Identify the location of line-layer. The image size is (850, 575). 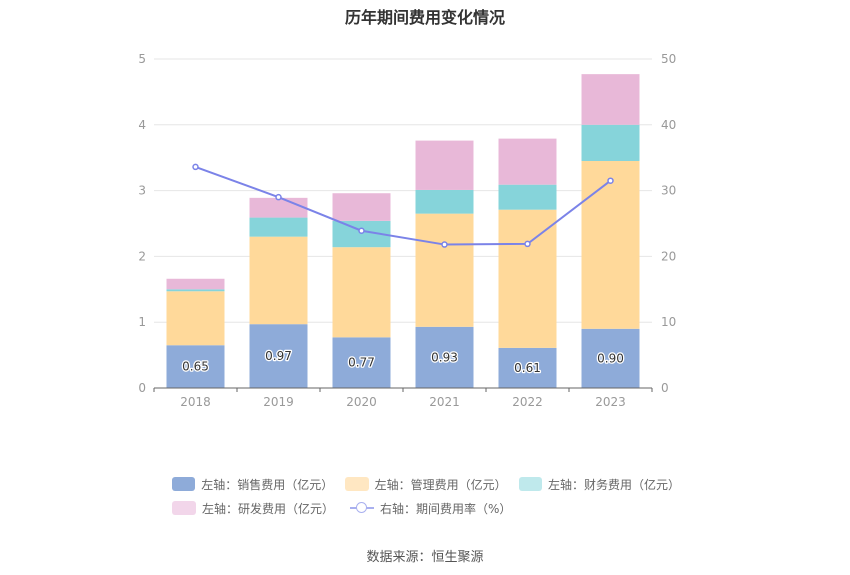
(403, 205).